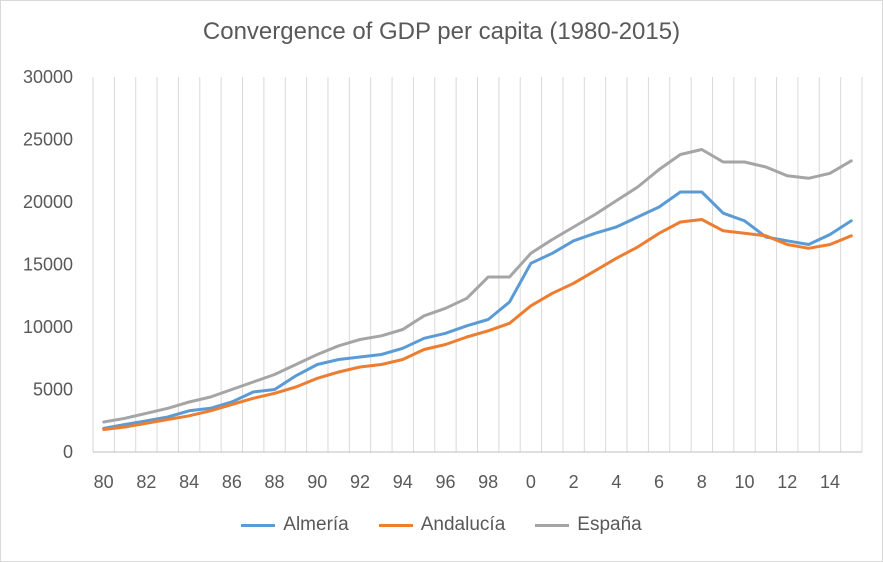  I want to click on x-tick-label: 94, so click(403, 482).